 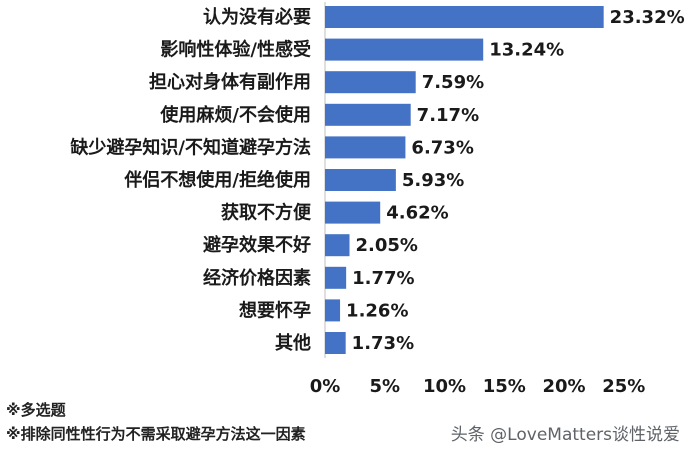 I want to click on x-tick-label: 20%, so click(x=563, y=386).